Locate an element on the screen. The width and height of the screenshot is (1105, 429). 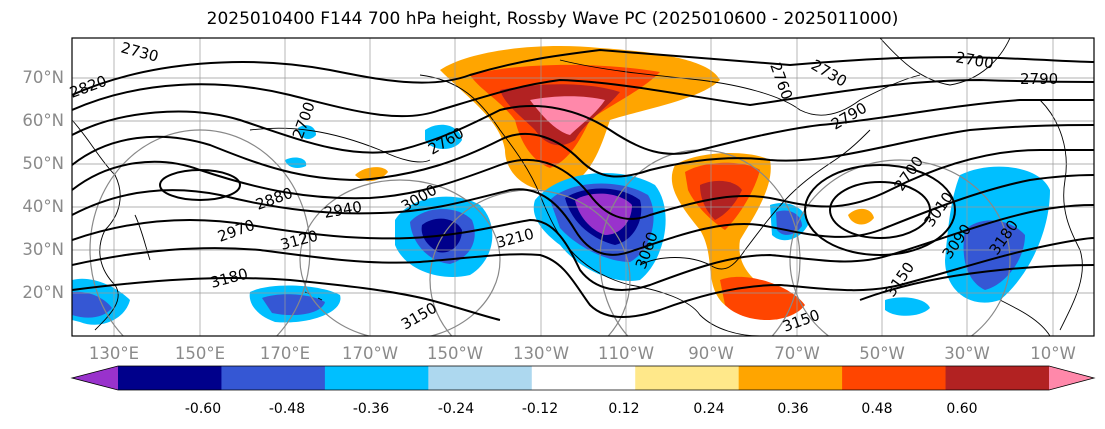
coastline-aleutians is located at coordinates (340, 145).